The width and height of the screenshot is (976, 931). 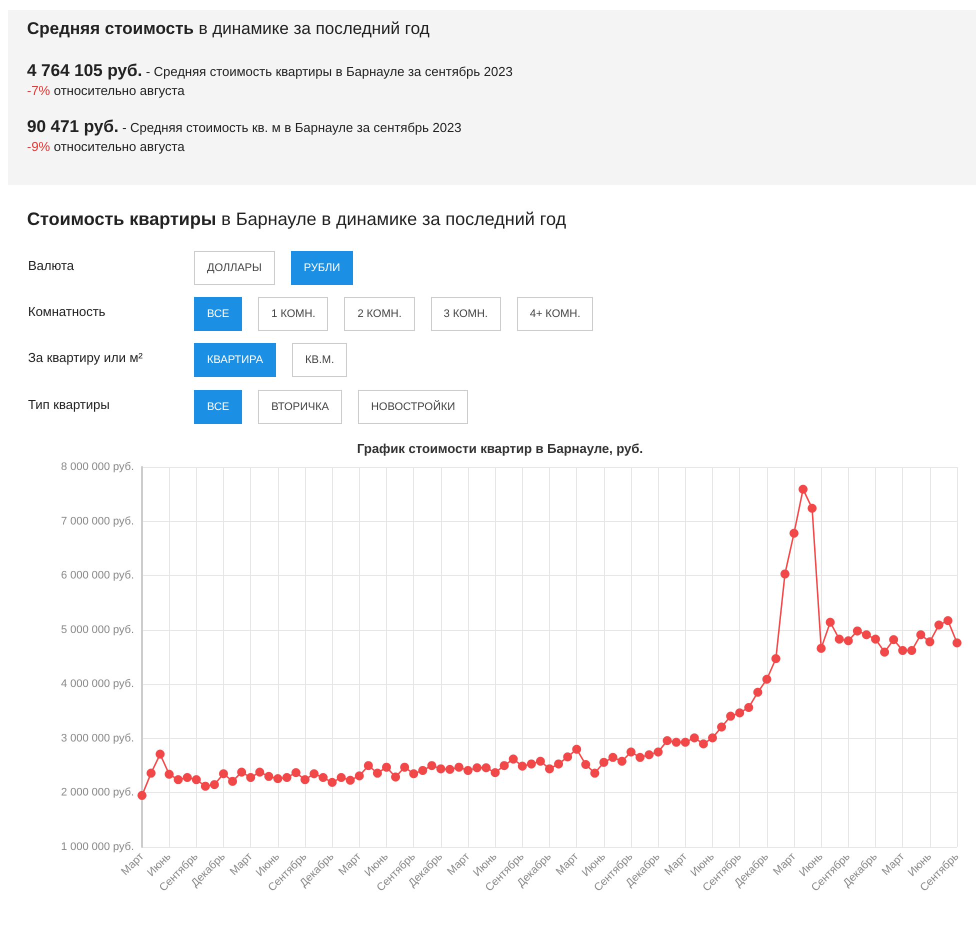 What do you see at coordinates (379, 314) in the screenshot?
I see `text: 2 КОМН.` at bounding box center [379, 314].